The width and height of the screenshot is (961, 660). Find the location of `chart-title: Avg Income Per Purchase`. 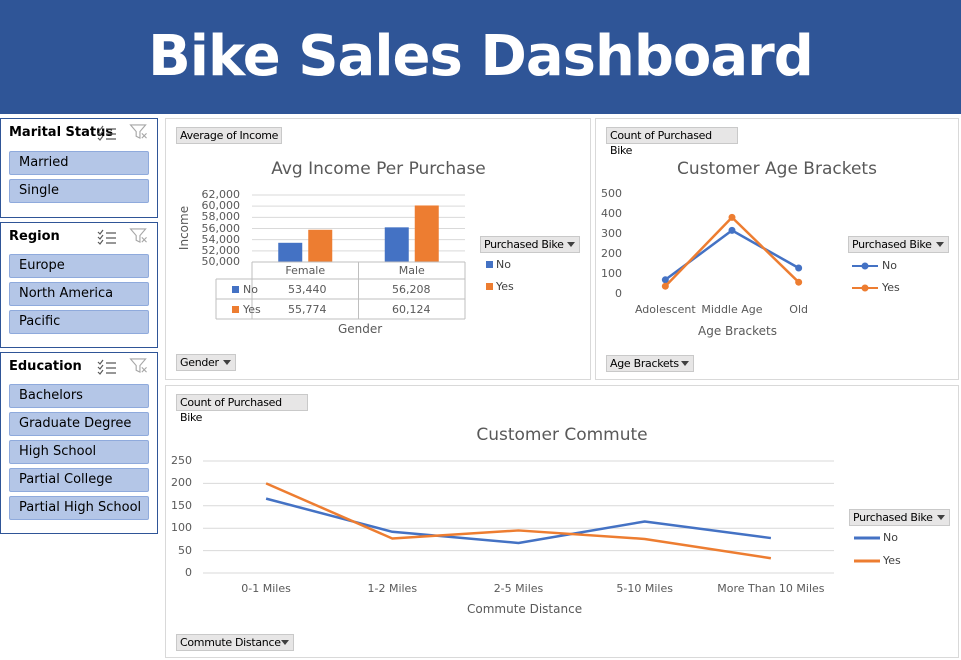

chart-title: Avg Income Per Purchase is located at coordinates (378, 169).